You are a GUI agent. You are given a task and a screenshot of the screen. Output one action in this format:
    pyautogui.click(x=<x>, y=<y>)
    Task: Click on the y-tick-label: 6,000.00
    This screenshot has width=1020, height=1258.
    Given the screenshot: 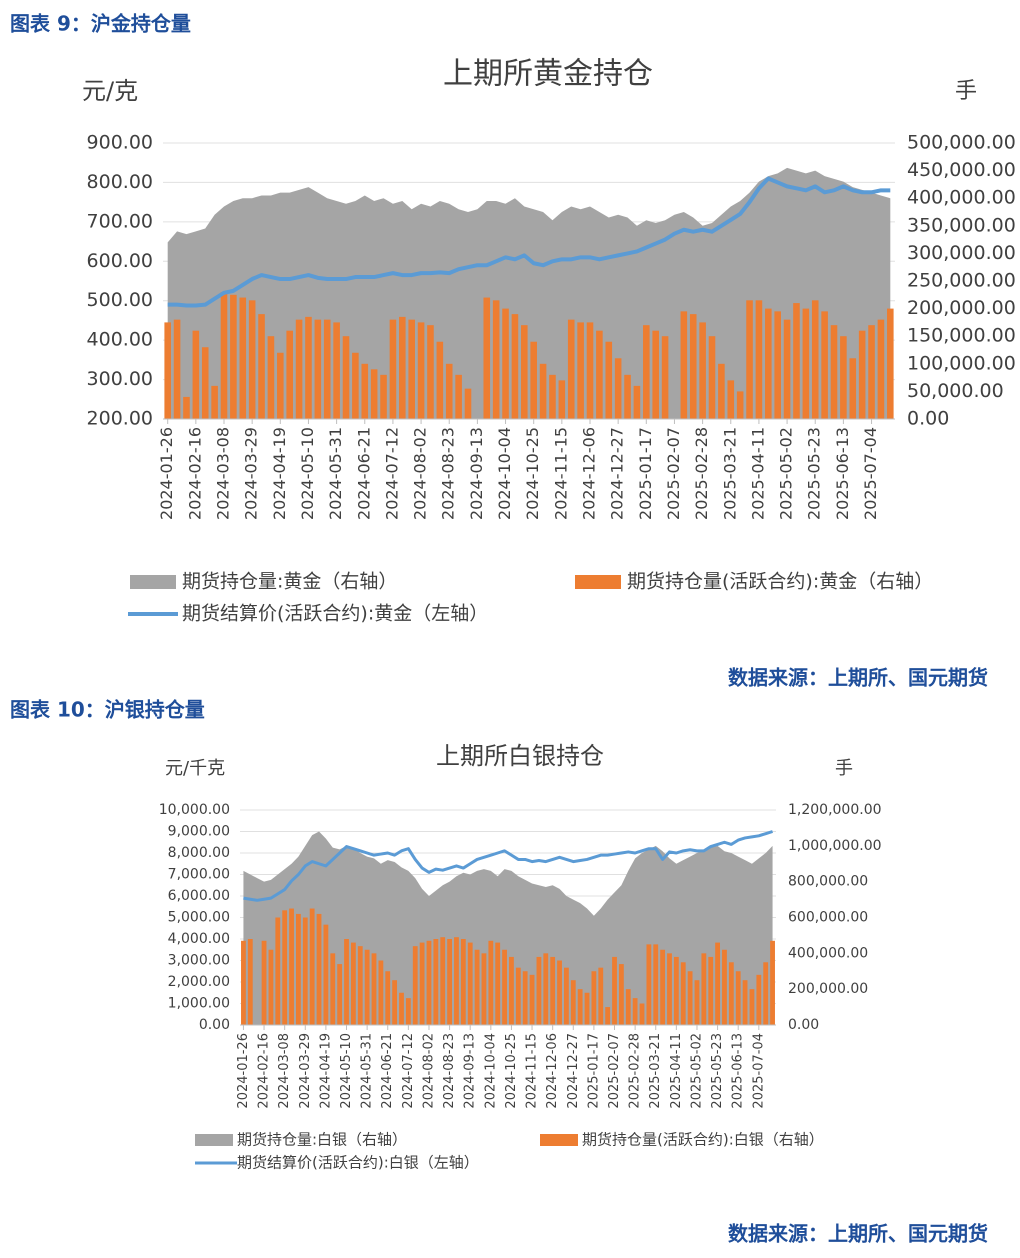 What is the action you would take?
    pyautogui.click(x=199, y=896)
    